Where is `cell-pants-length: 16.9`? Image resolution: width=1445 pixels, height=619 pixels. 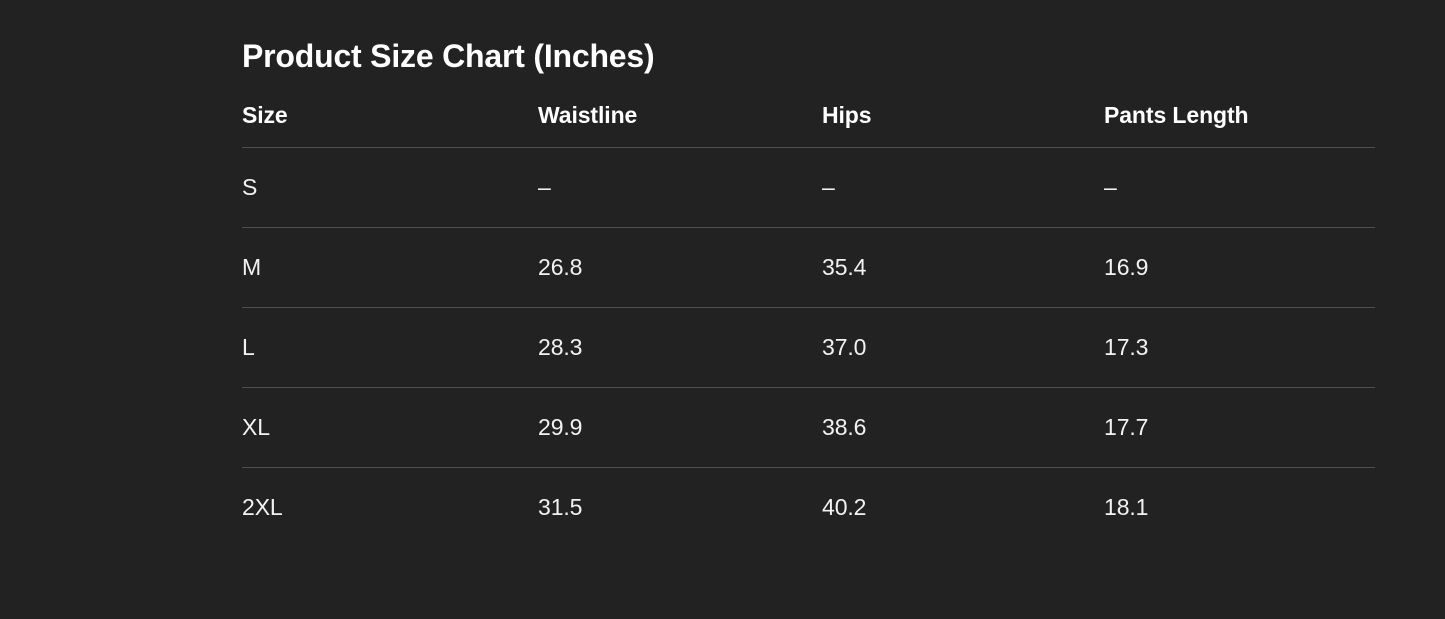 cell-pants-length: 16.9 is located at coordinates (1239, 267).